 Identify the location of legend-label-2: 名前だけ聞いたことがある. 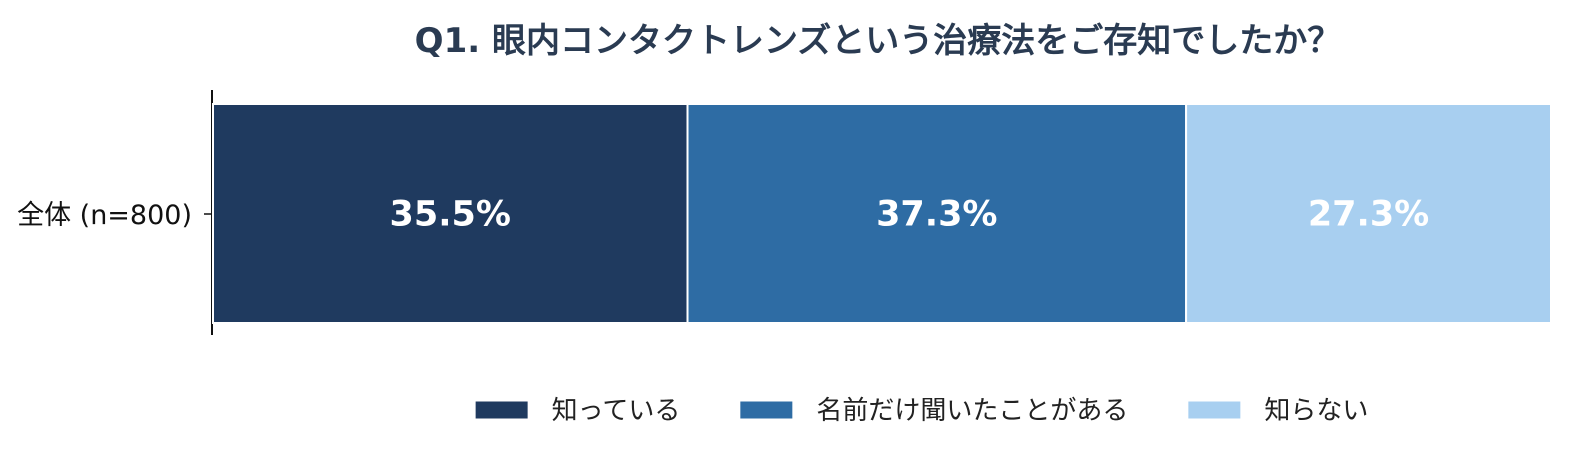
(972, 411).